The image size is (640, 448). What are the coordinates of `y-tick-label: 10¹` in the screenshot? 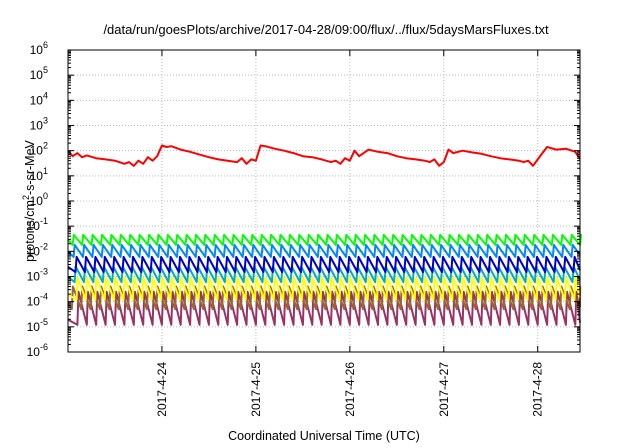 It's located at (39, 174).